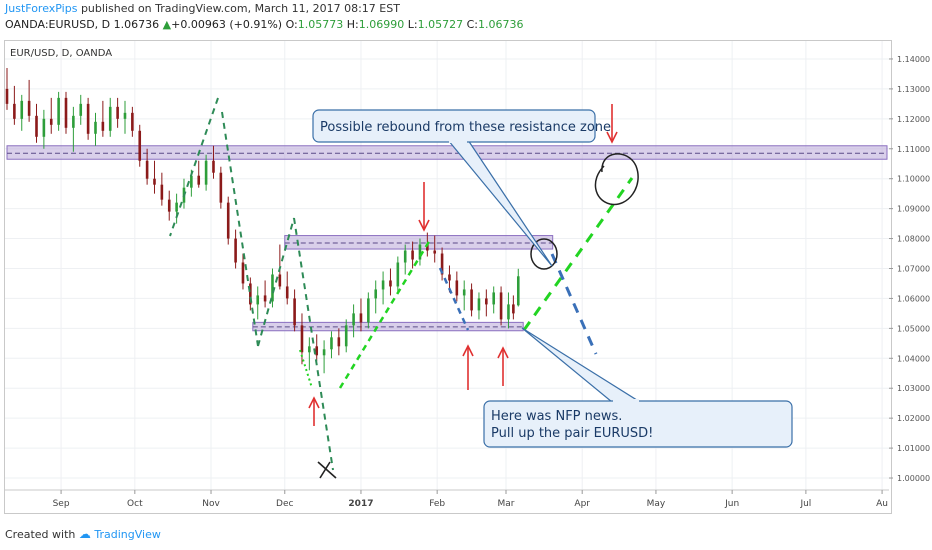  I want to click on tradingview-logo-icon: ☁, so click(84, 534).